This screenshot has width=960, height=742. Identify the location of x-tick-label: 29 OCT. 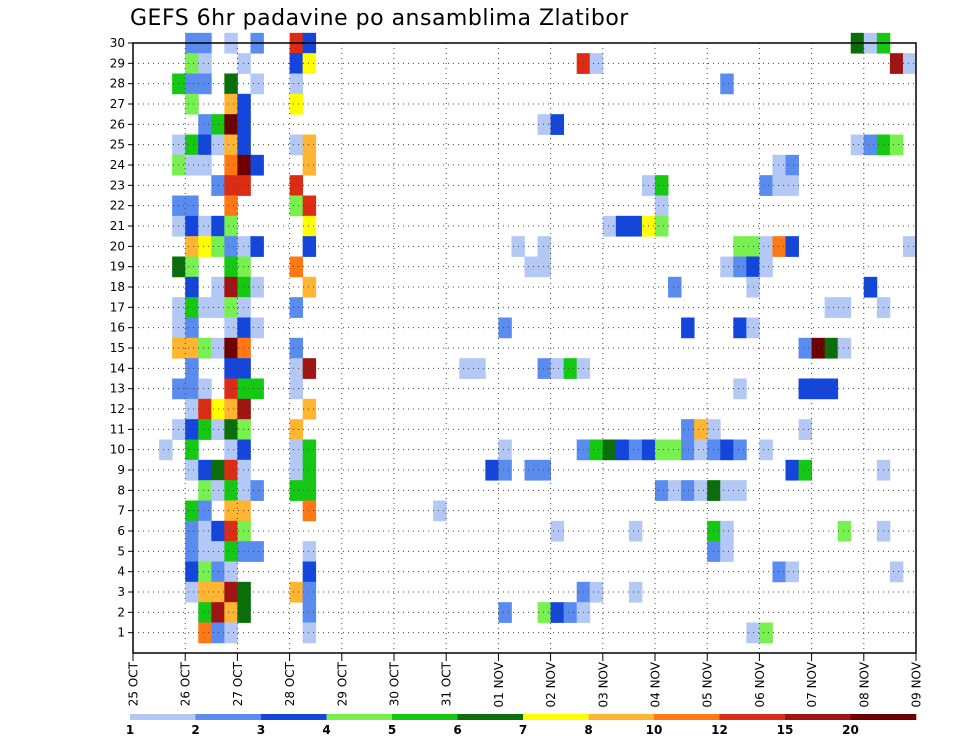
(342, 683).